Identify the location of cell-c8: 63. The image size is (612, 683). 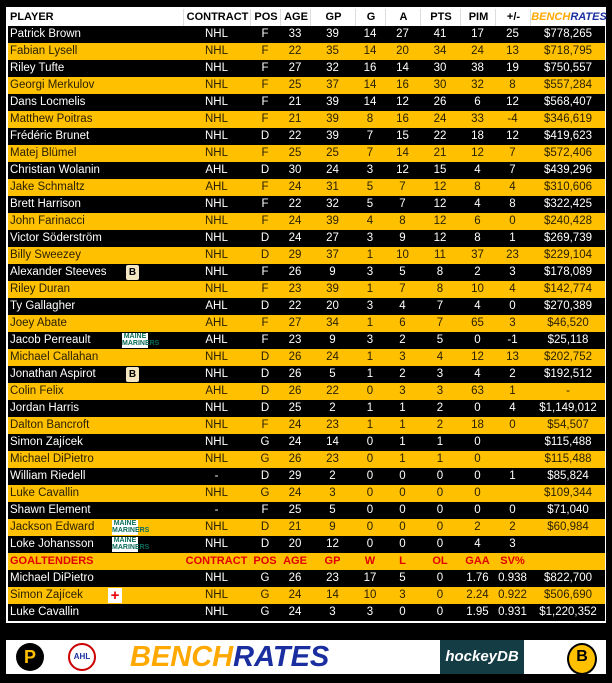
(477, 391).